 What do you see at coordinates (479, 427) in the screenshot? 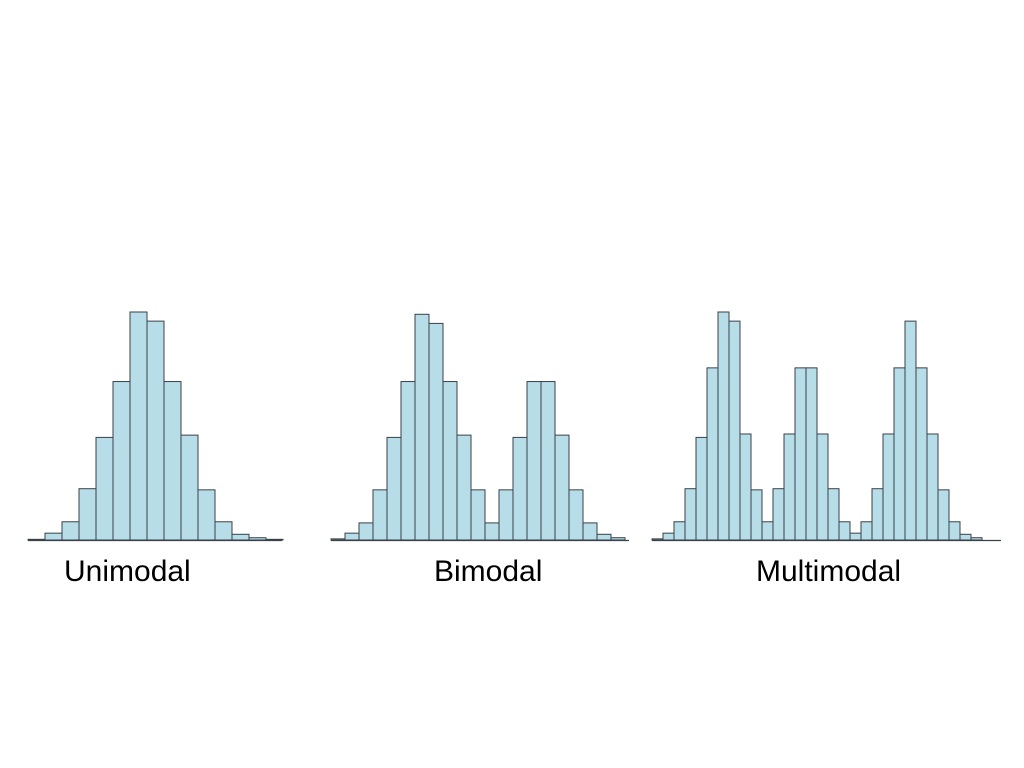
I see `histogram-bimodal` at bounding box center [479, 427].